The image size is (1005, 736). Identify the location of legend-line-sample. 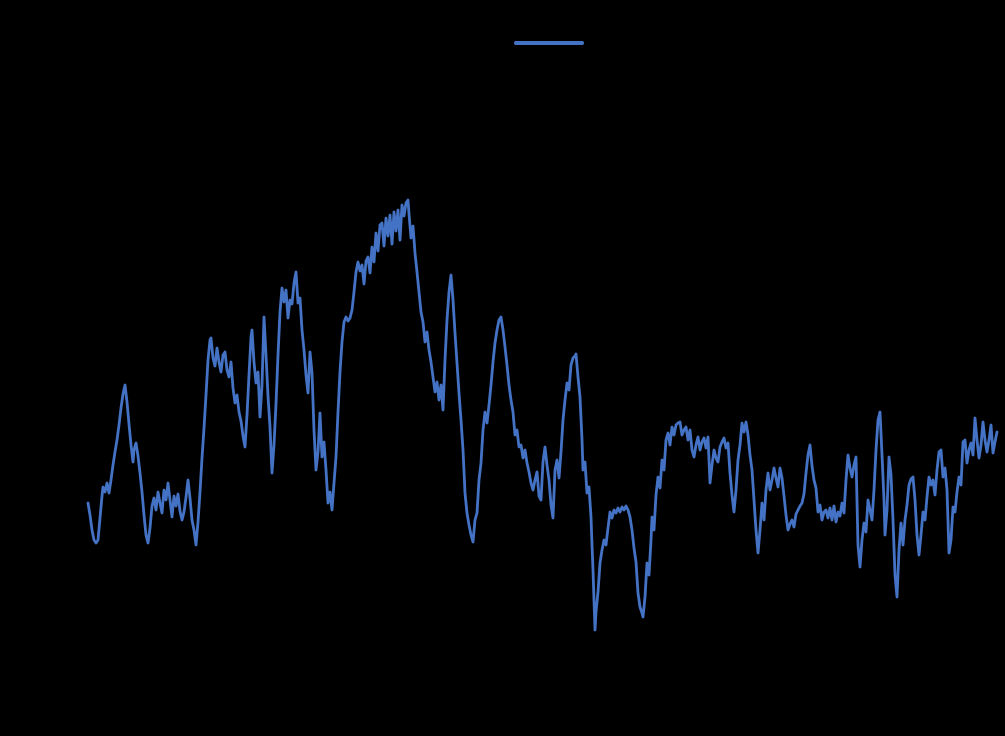
(549, 43).